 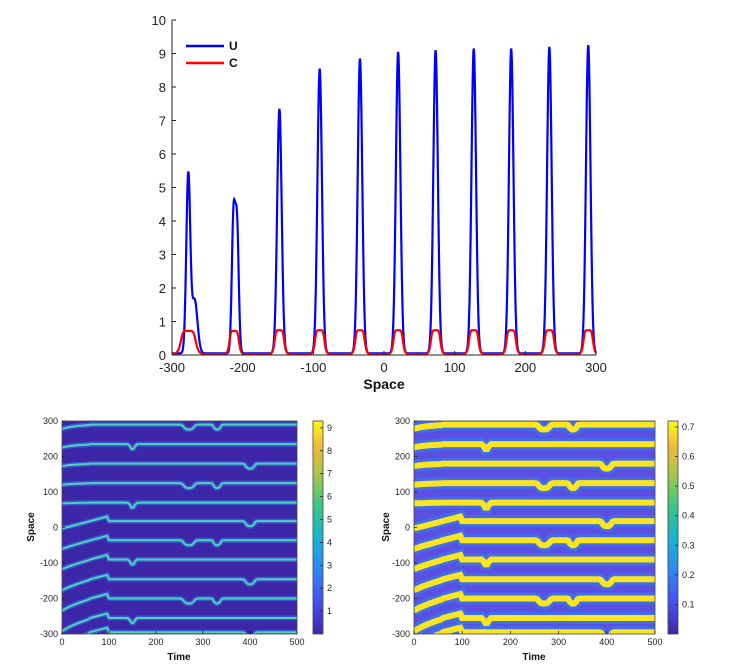 I want to click on y-tick-label: 7, so click(x=162, y=121).